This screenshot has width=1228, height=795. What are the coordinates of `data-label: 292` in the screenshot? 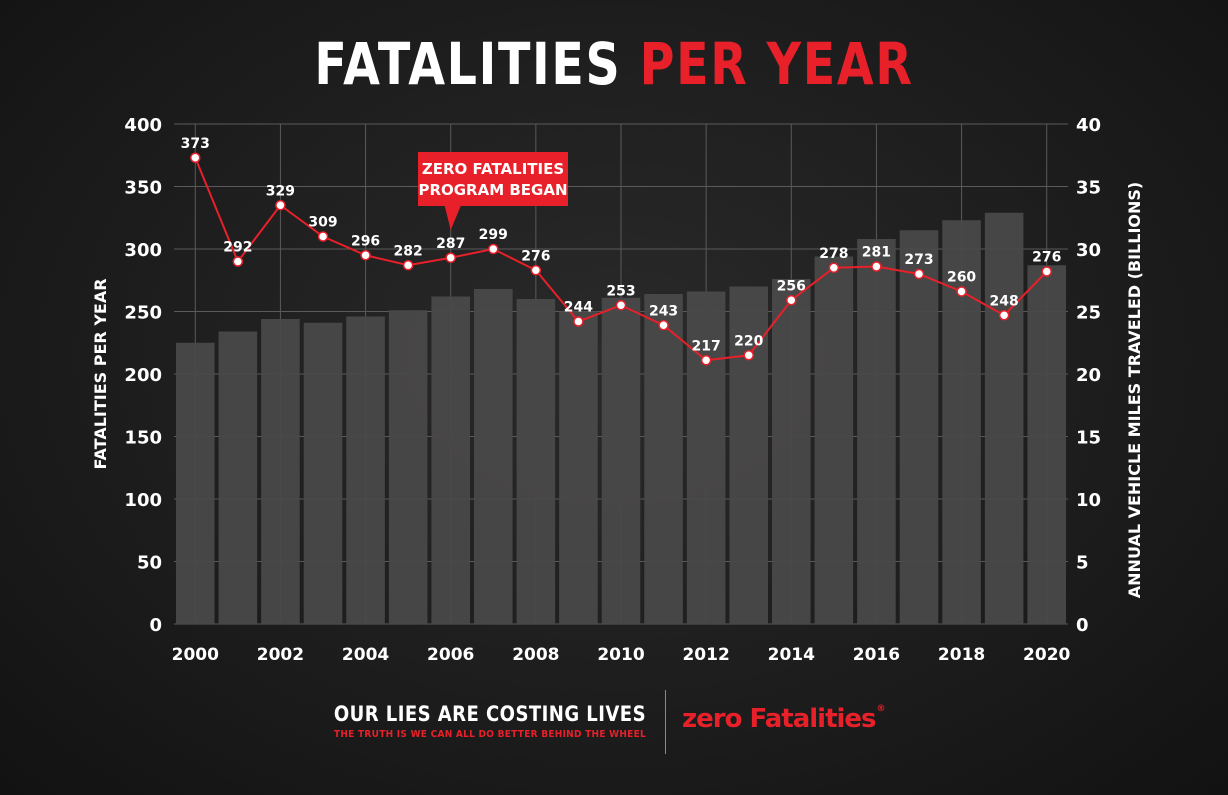 It's located at (237, 248).